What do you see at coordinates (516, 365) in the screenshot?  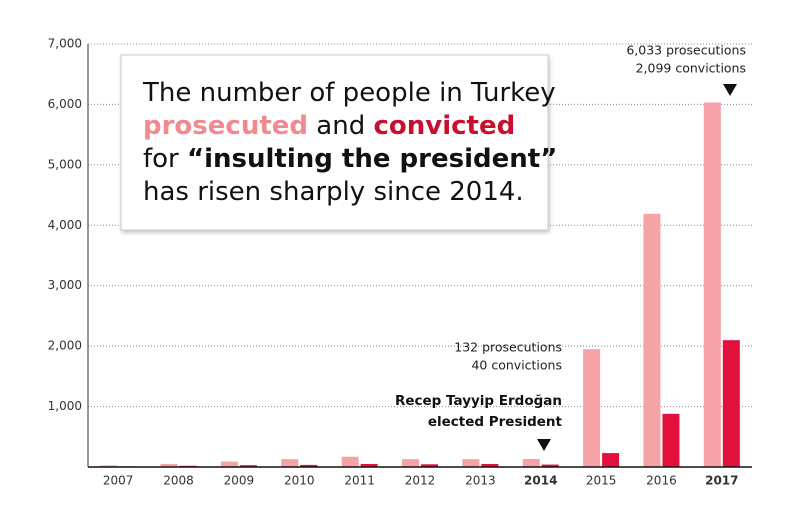 I see `annotation: 40 convictions` at bounding box center [516, 365].